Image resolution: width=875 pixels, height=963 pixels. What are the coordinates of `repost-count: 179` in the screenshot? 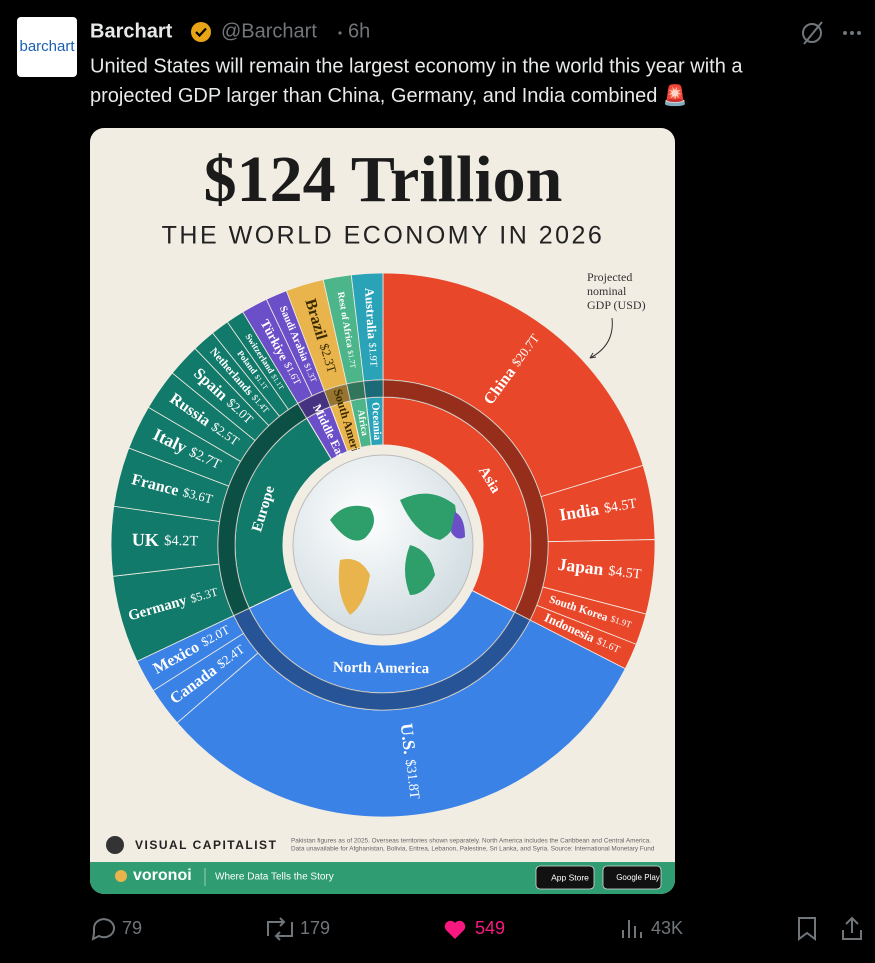 It's located at (315, 928).